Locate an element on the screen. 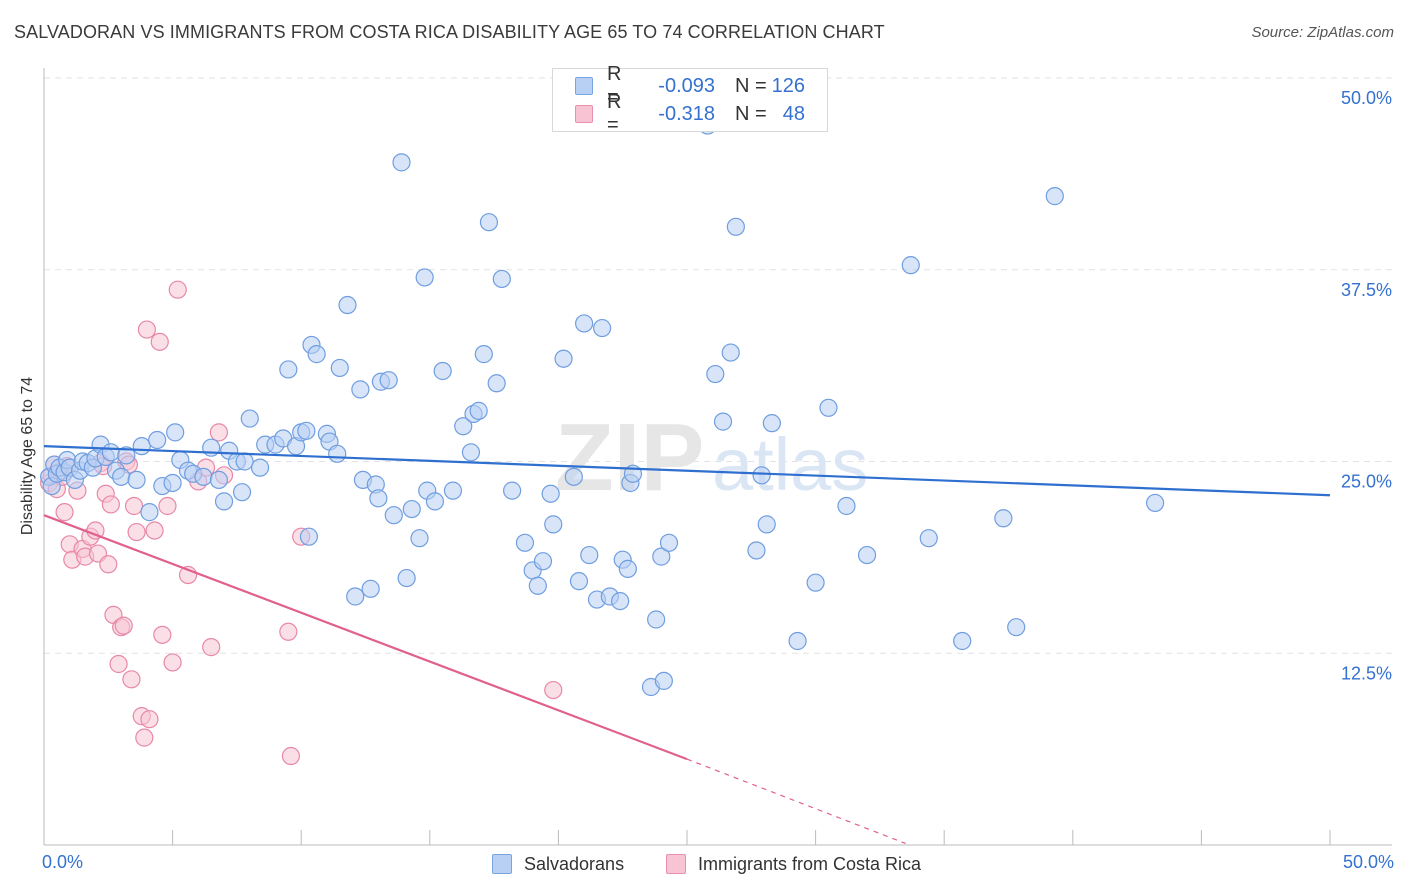 This screenshot has height=892, width=1406. source-label: Source: ZipAtlas.com is located at coordinates (1322, 32).